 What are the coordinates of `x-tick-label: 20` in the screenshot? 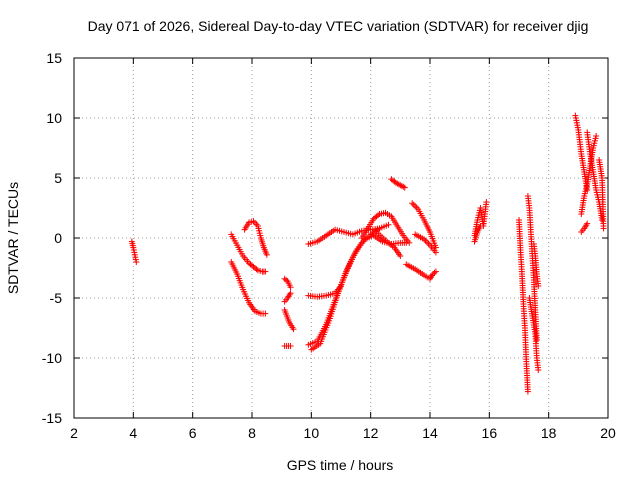 It's located at (608, 433).